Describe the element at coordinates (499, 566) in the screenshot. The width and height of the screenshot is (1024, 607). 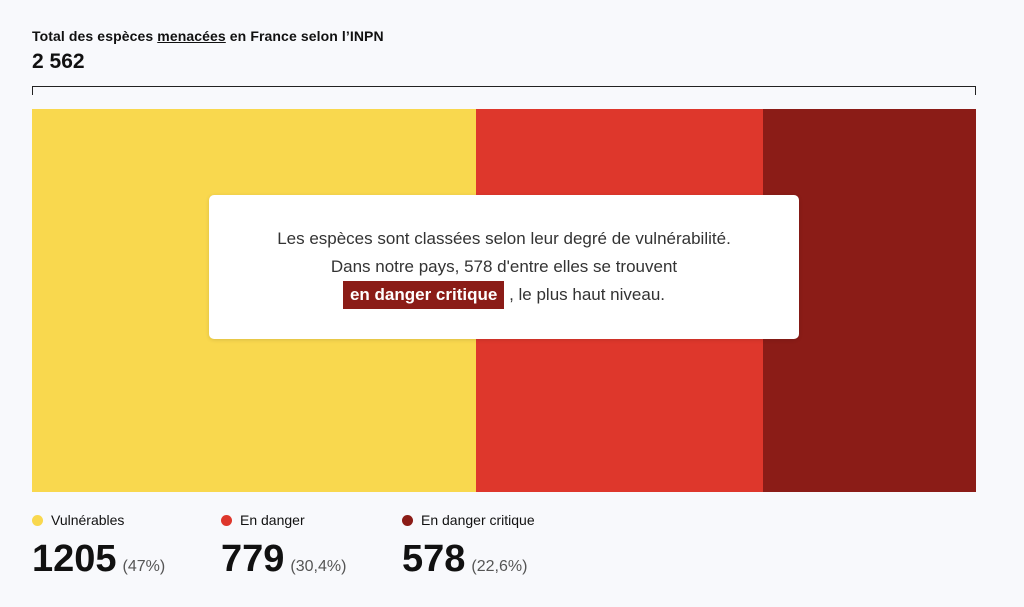
I see `stat-percent: (22,6%)` at that location.